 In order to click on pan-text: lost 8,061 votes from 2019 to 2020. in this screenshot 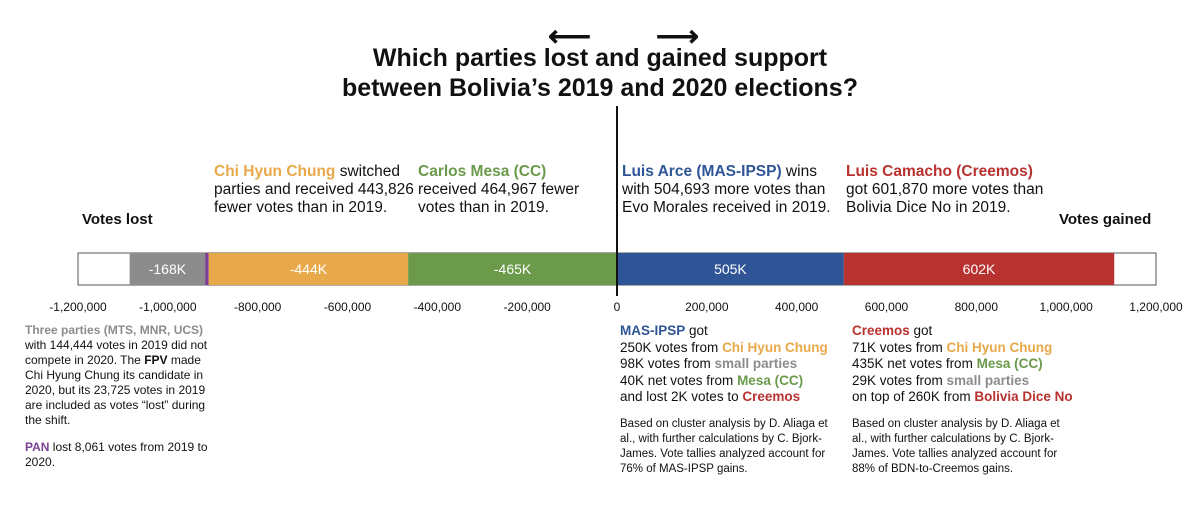, I will do `click(116, 454)`.